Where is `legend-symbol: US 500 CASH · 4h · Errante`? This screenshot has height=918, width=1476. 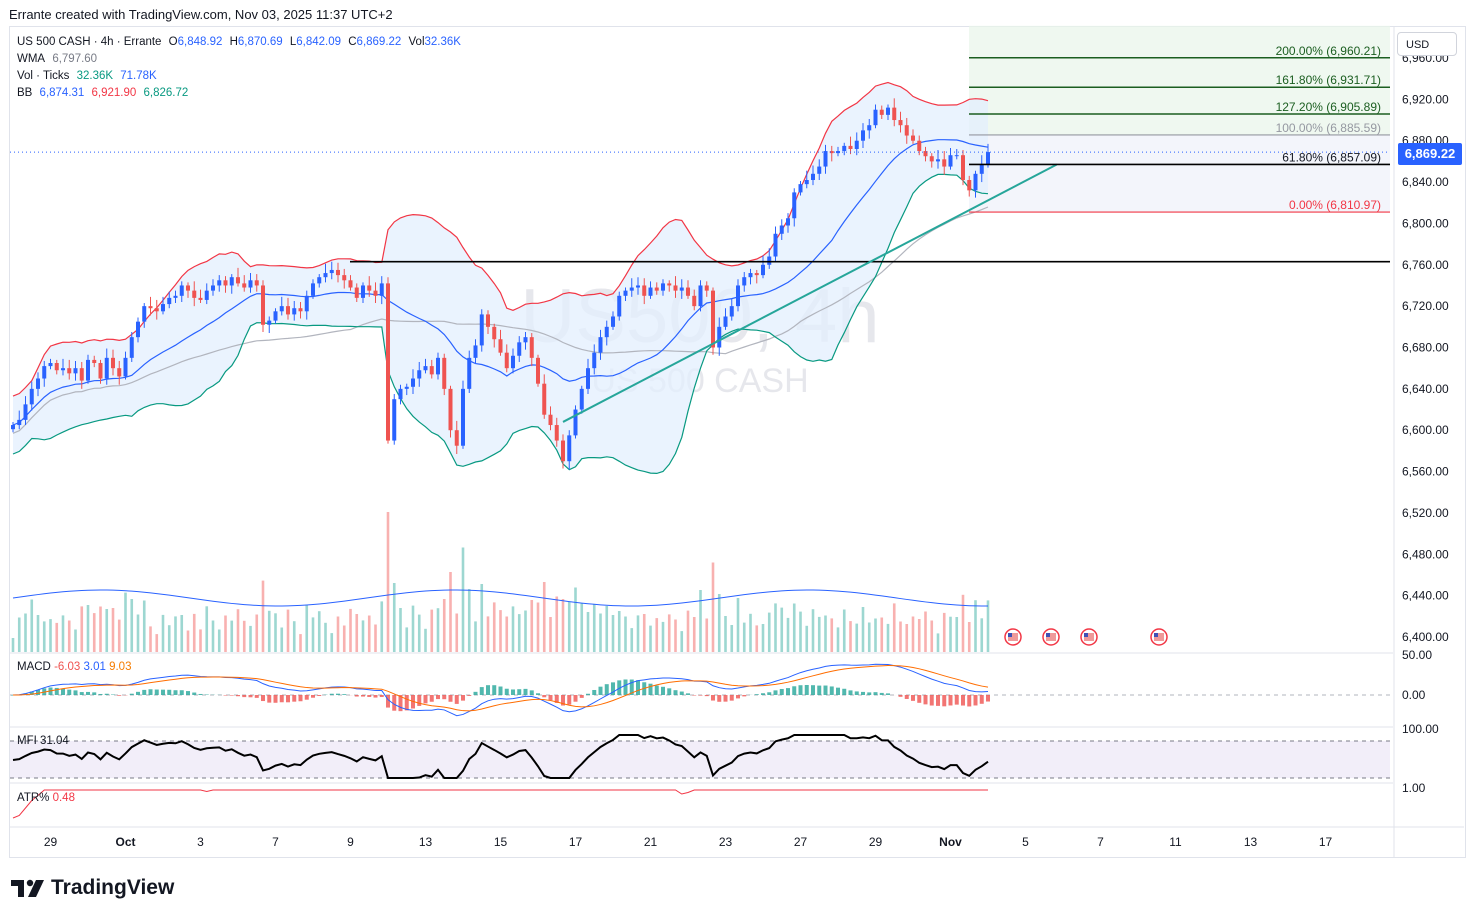
legend-symbol: US 500 CASH · 4h · Errante is located at coordinates (89, 42).